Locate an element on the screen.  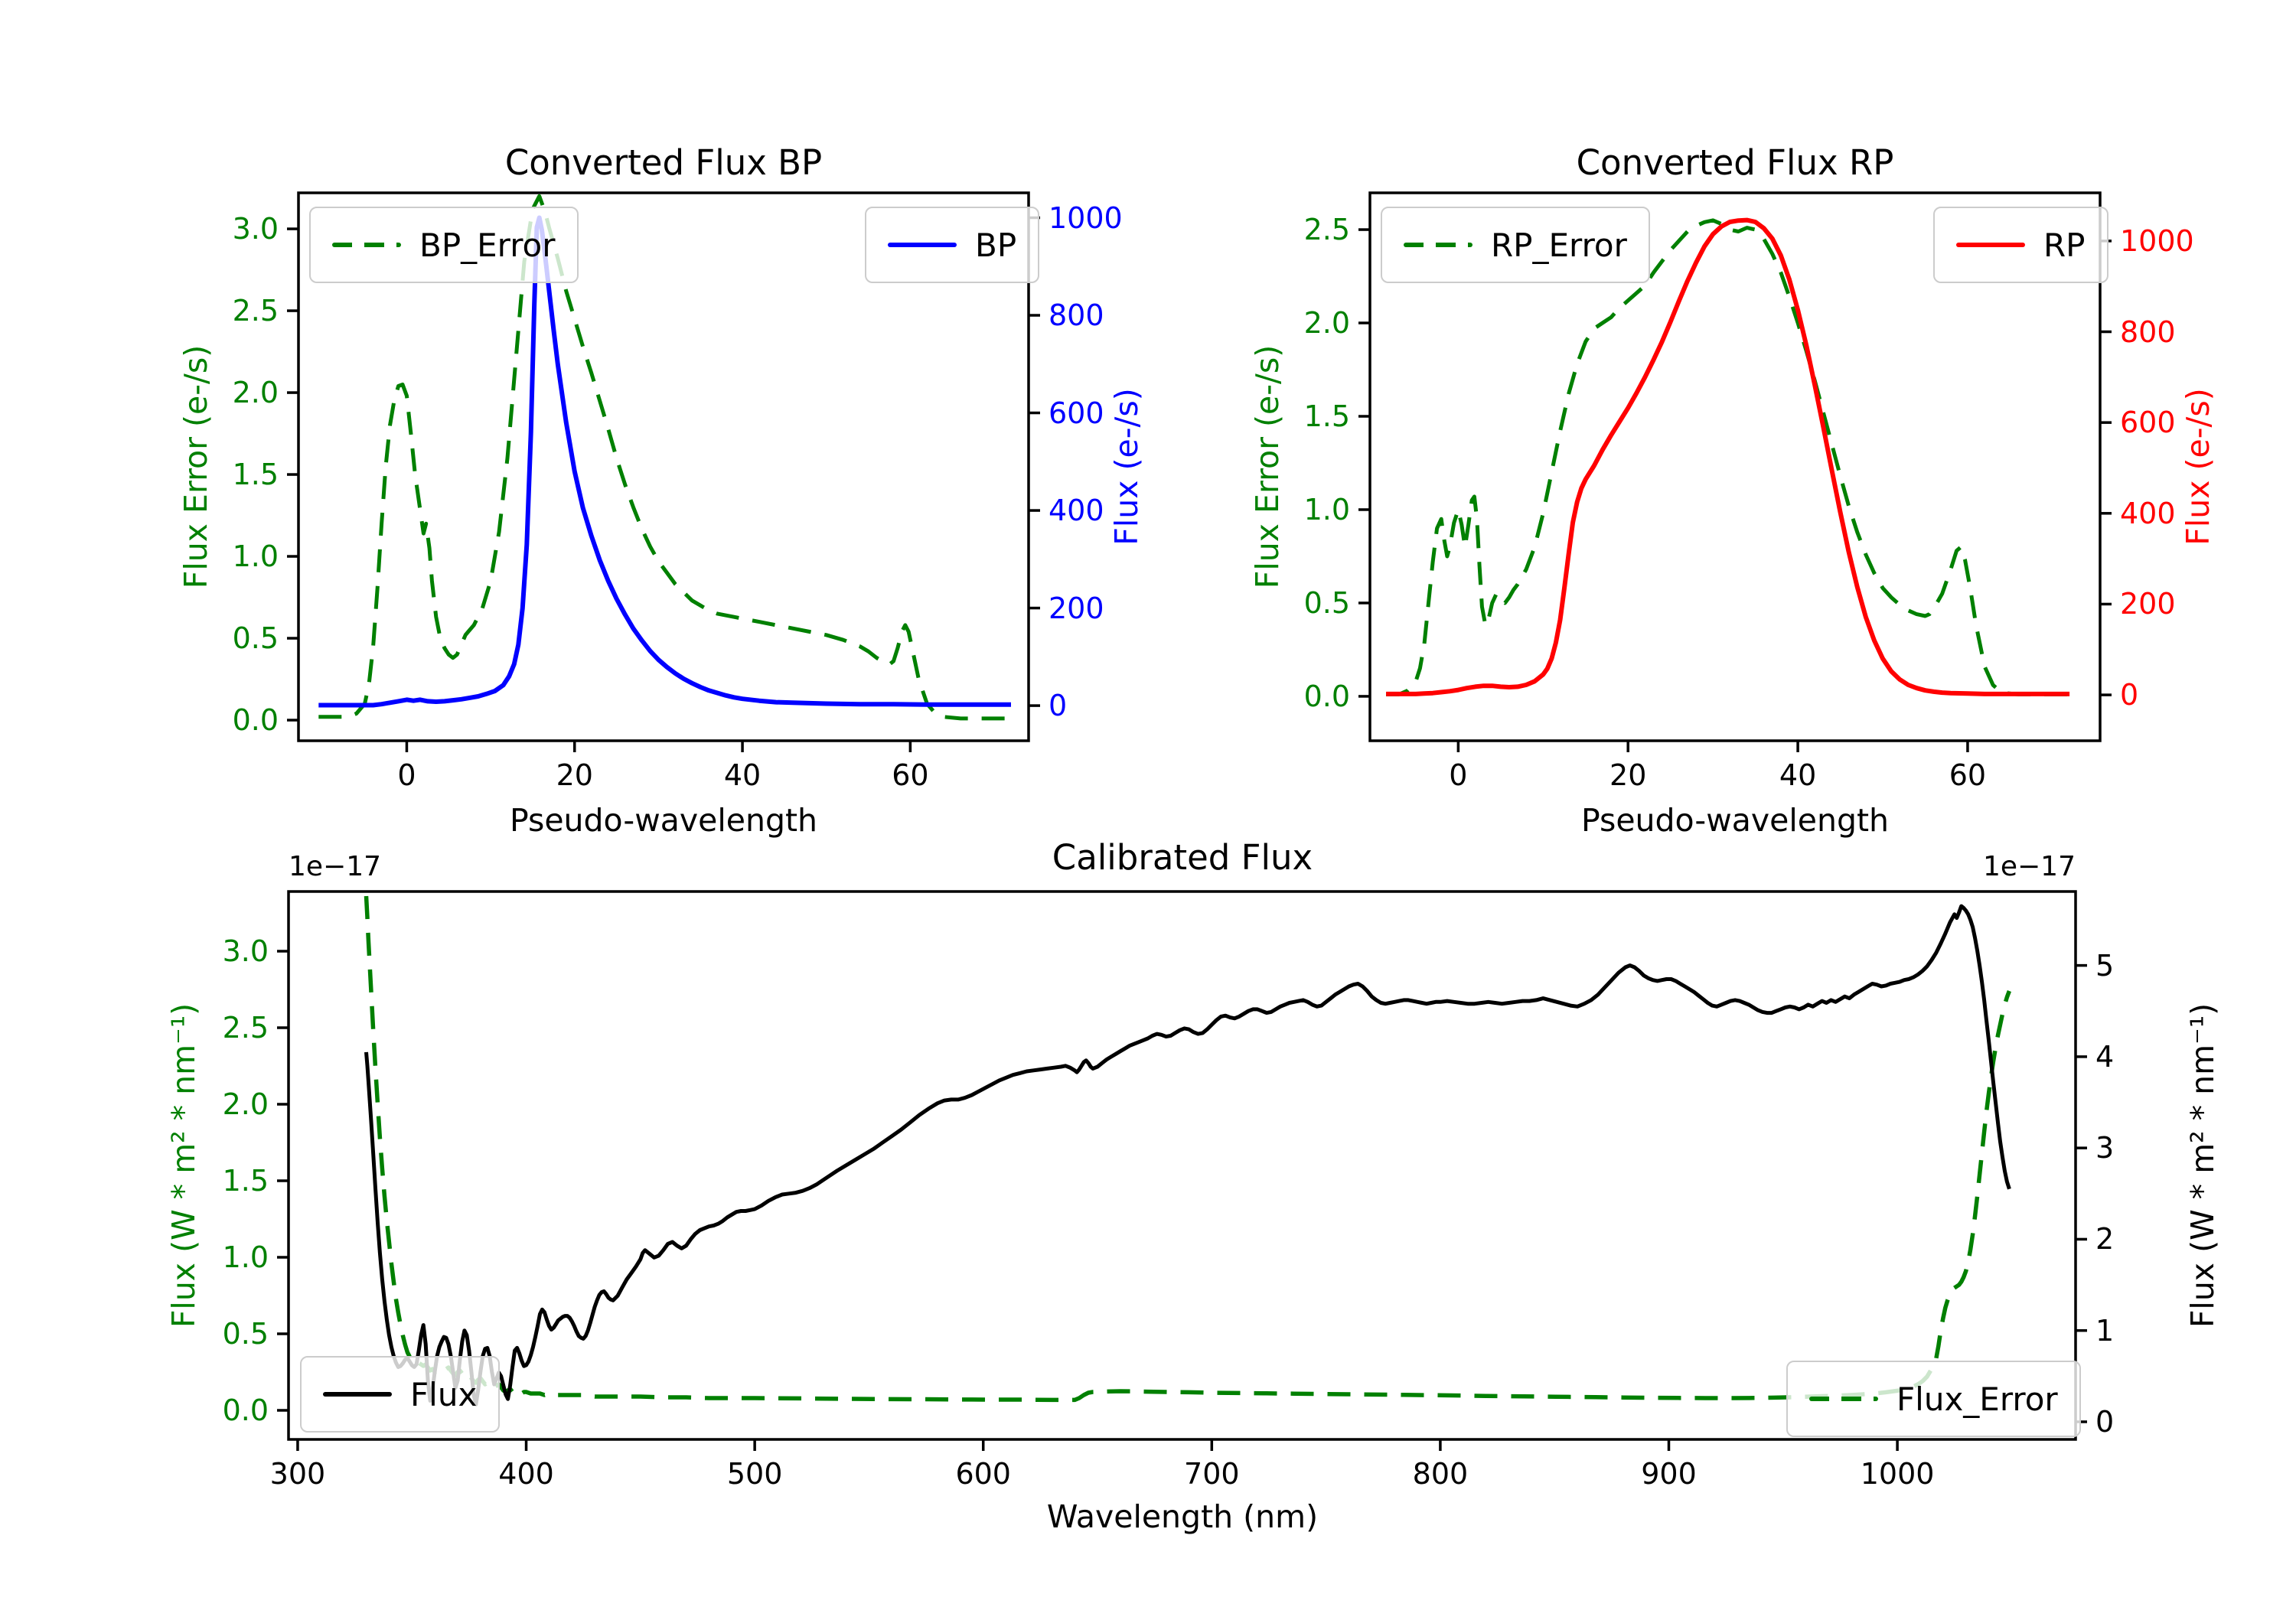
x-tick-label: 600 is located at coordinates (983, 1474).